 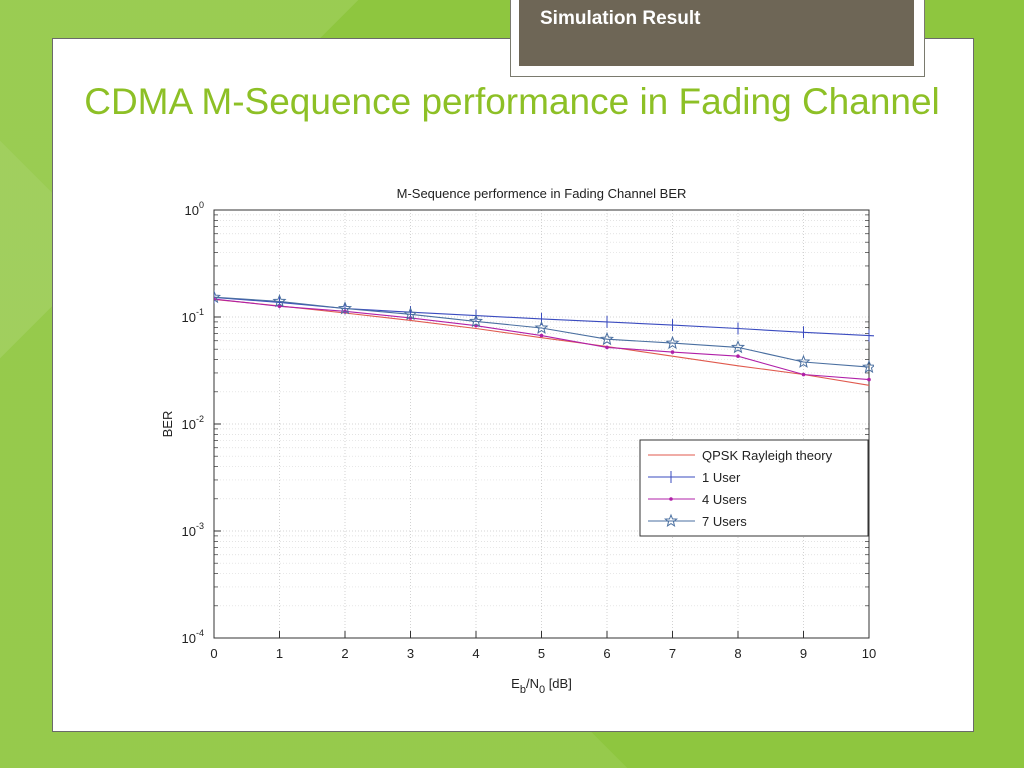 What do you see at coordinates (213, 653) in the screenshot?
I see `x-tick-label: 0` at bounding box center [213, 653].